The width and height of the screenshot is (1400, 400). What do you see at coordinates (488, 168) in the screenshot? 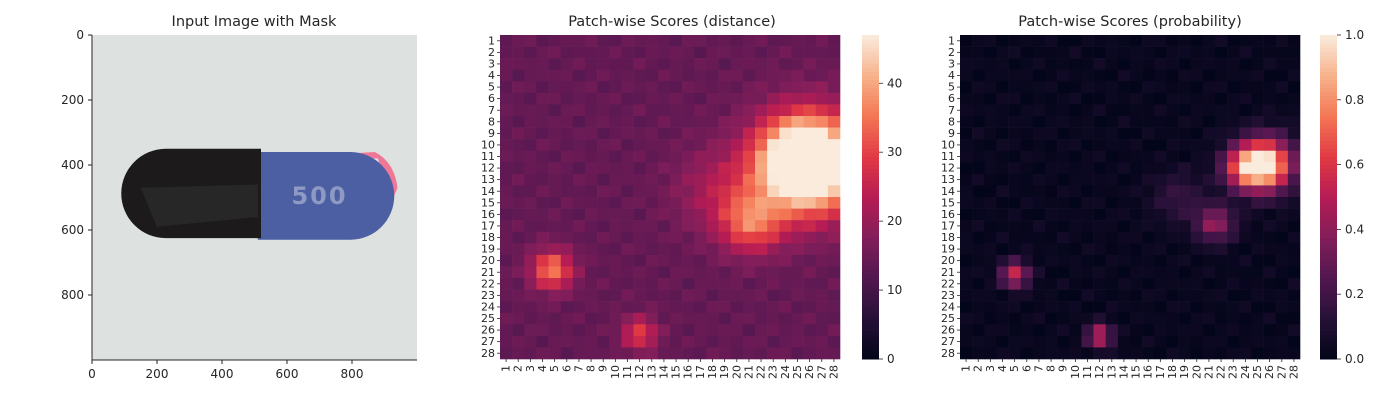
I see `row-label: 12` at bounding box center [488, 168].